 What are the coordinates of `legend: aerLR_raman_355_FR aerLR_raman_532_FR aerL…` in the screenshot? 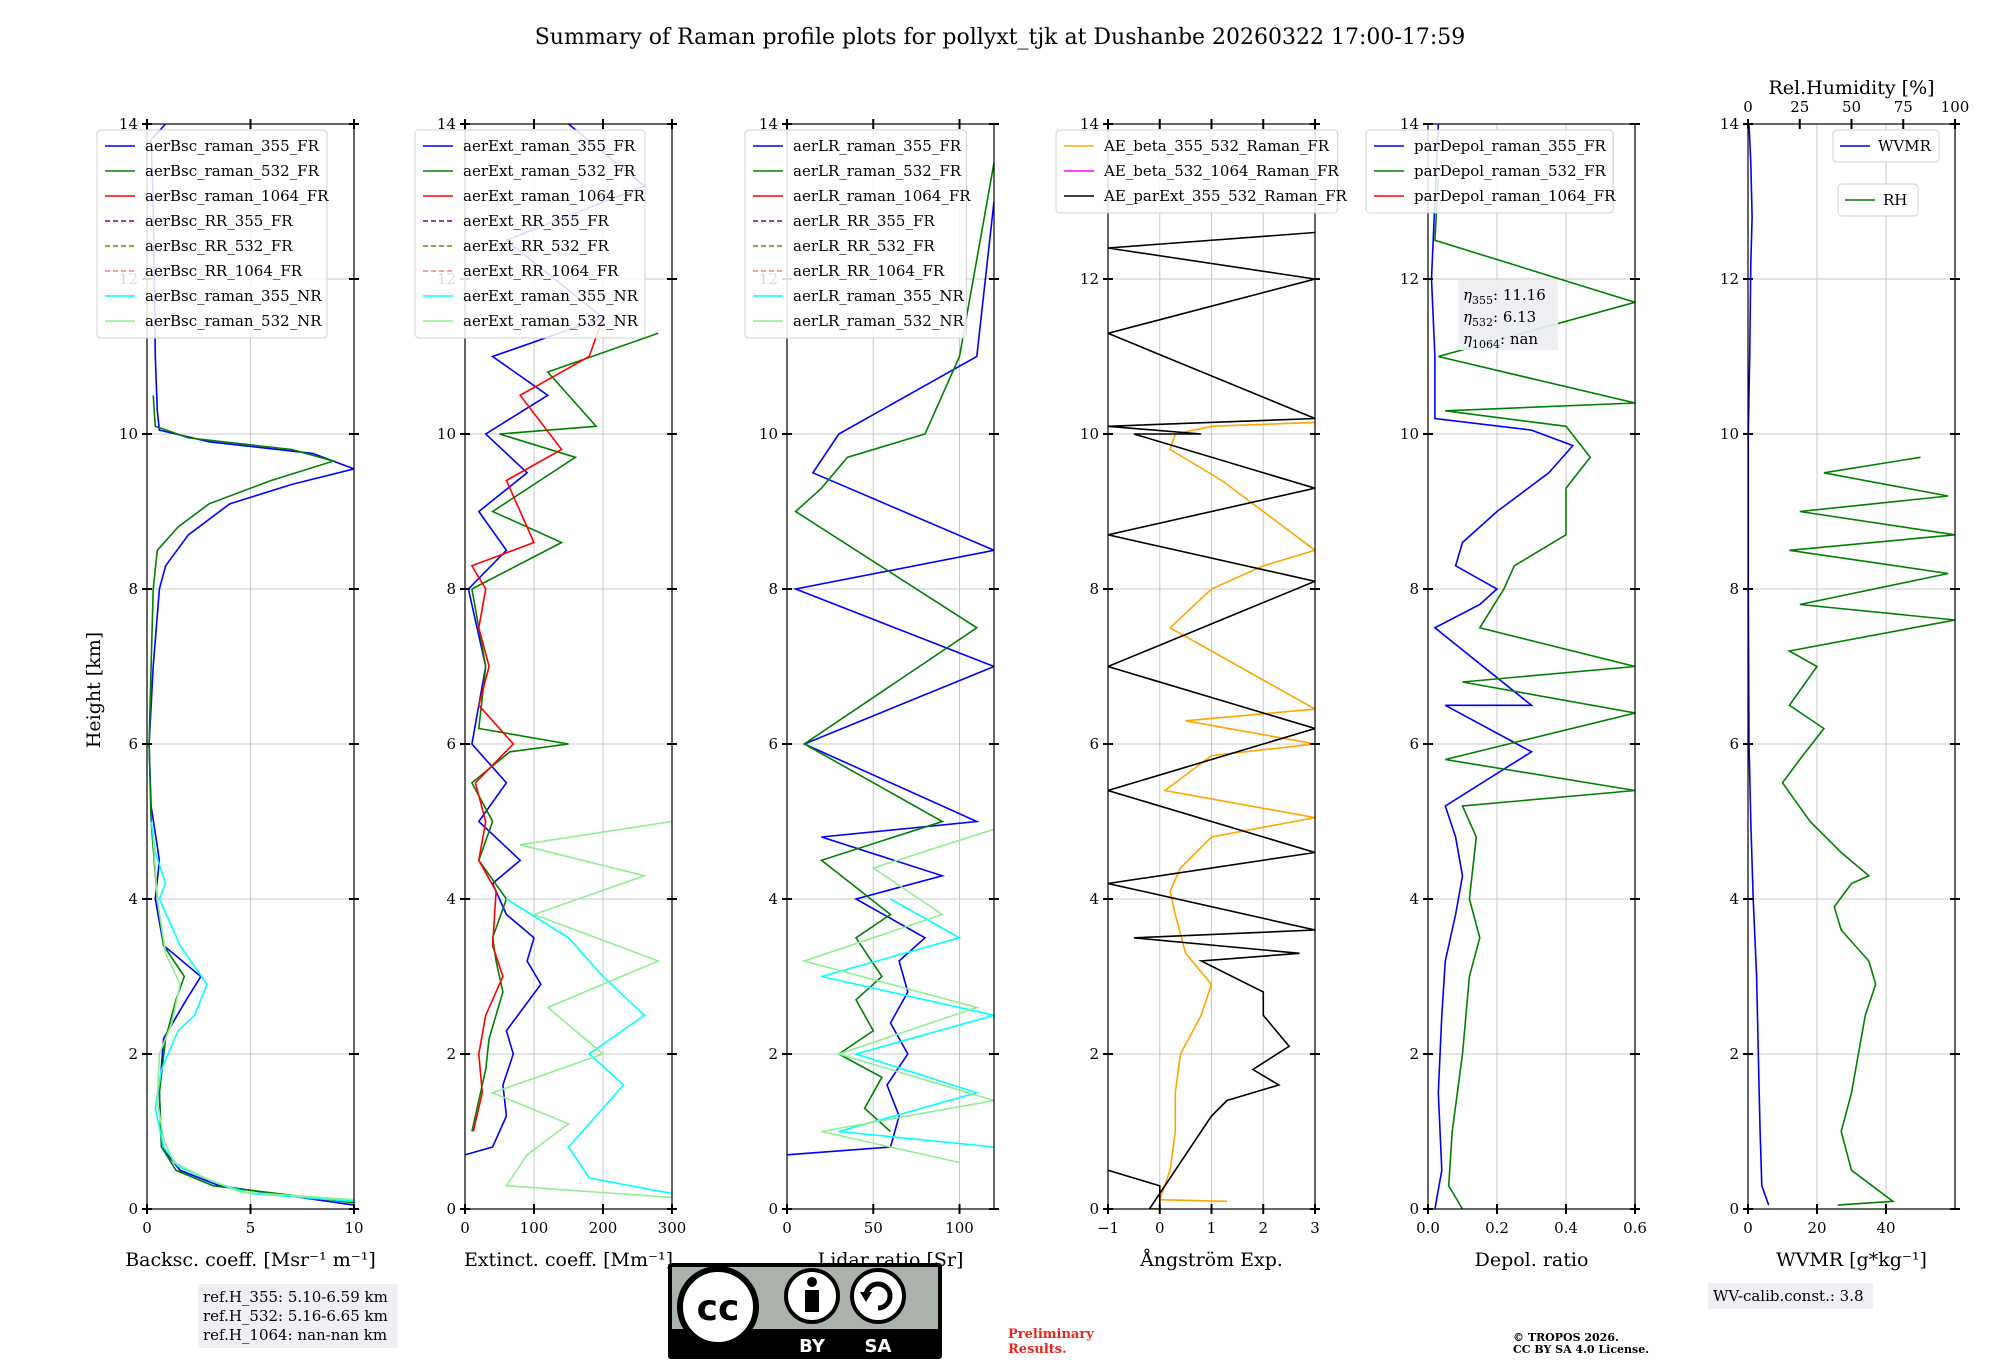 It's located at (857, 234).